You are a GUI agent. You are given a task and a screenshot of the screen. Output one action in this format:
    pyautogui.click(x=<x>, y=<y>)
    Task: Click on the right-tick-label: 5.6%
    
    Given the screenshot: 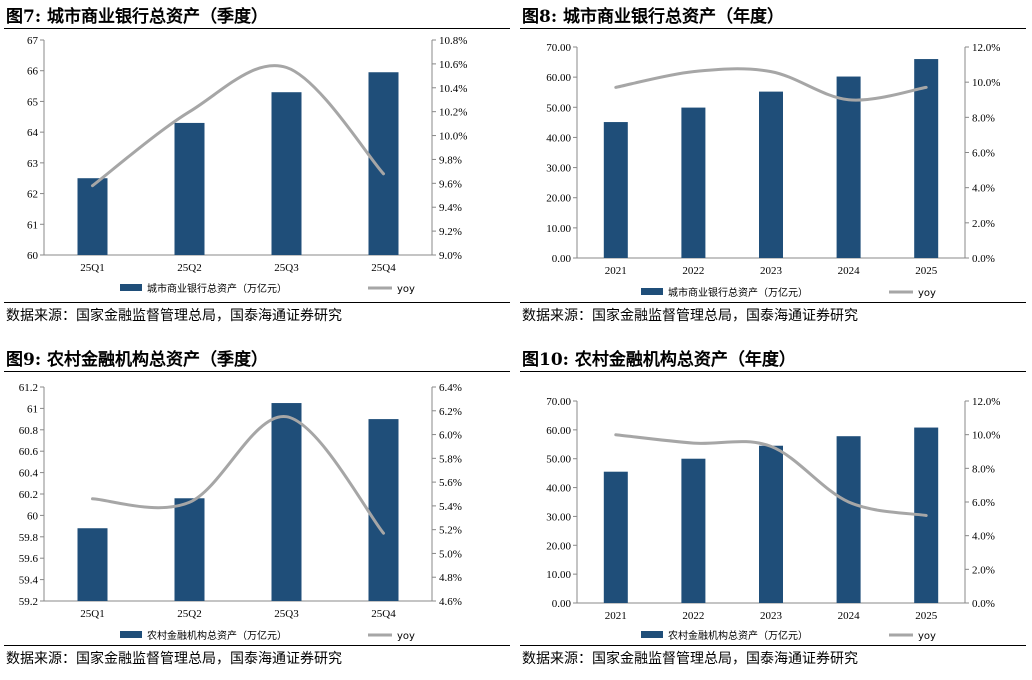 What is the action you would take?
    pyautogui.click(x=450, y=483)
    